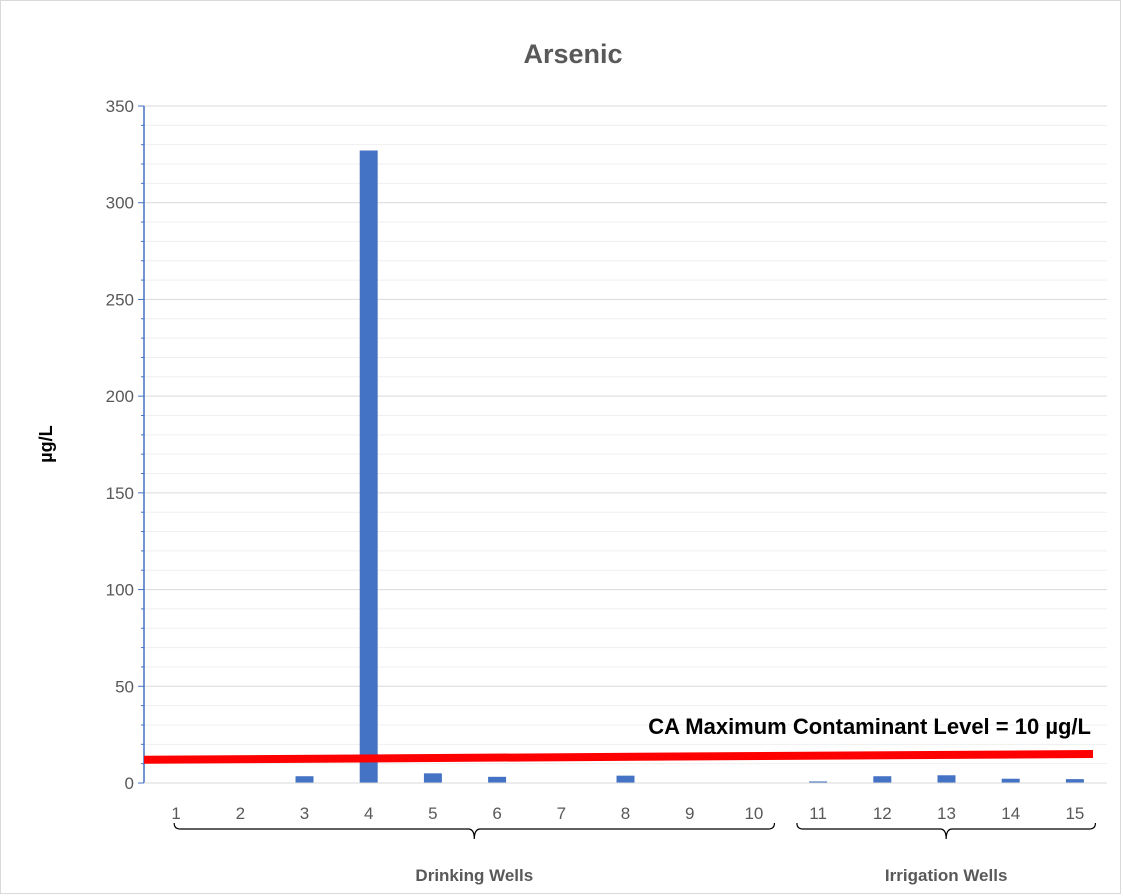  What do you see at coordinates (561, 813) in the screenshot?
I see `x-tick-label: 7` at bounding box center [561, 813].